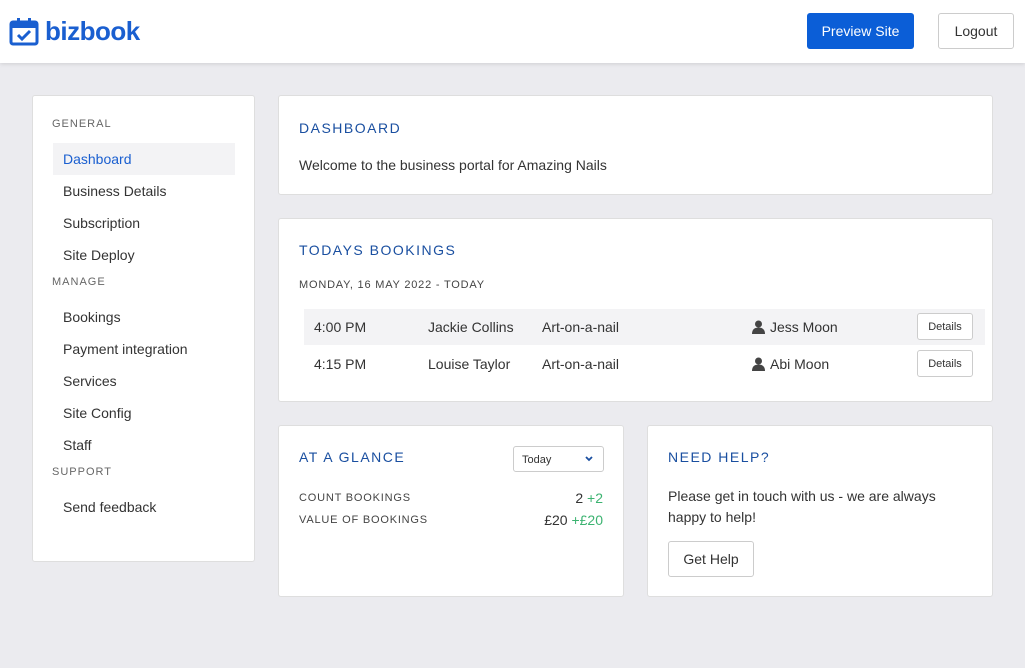  I want to click on nav-item: Services, so click(90, 381).